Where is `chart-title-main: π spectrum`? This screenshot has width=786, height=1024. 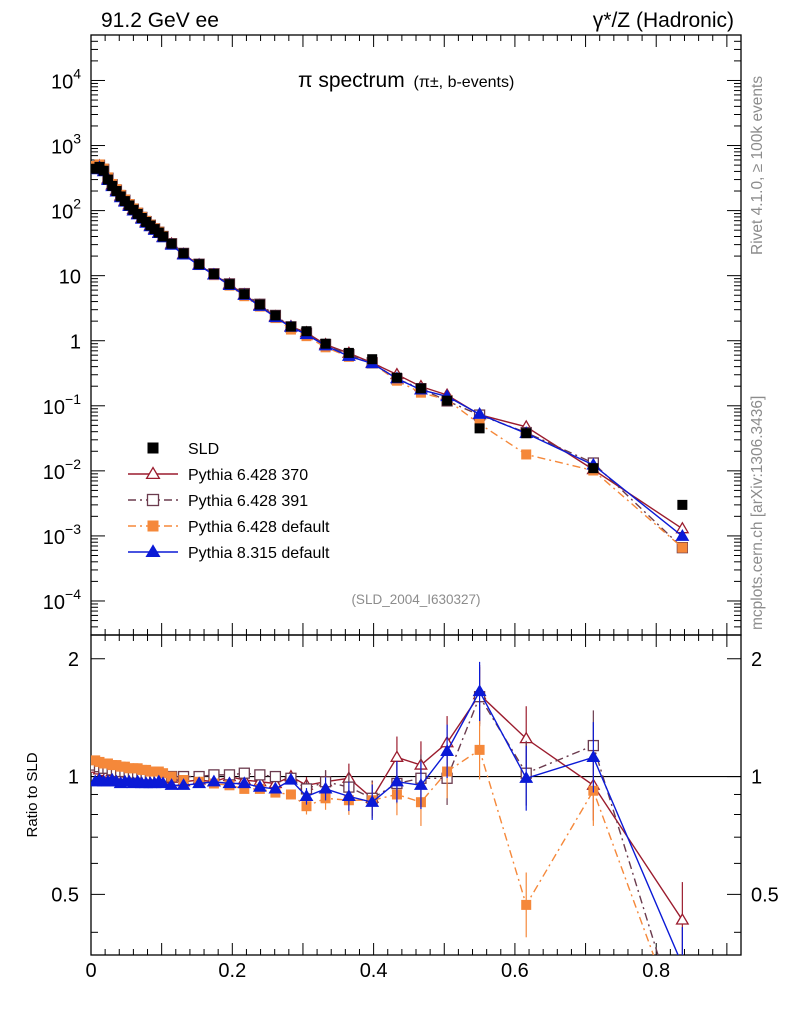
chart-title-main: π spectrum is located at coordinates (351, 80).